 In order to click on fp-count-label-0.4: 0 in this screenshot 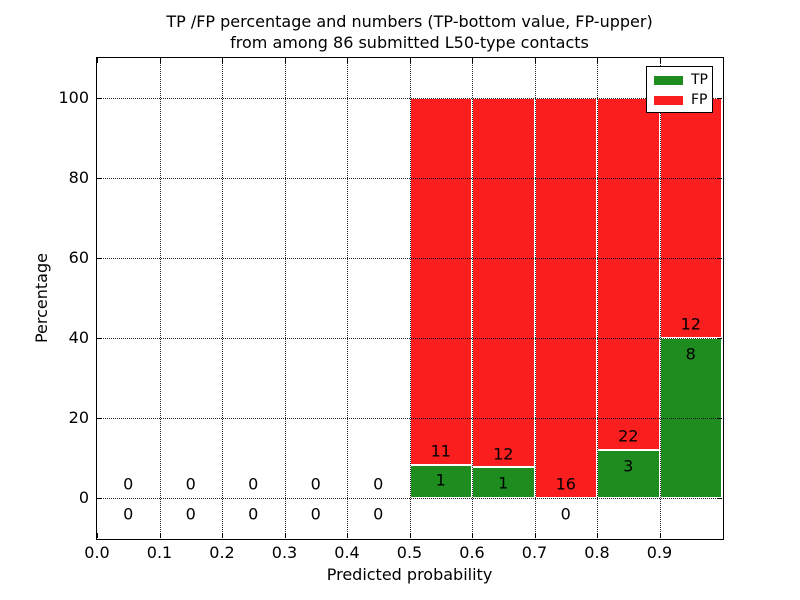, I will do `click(378, 484)`.